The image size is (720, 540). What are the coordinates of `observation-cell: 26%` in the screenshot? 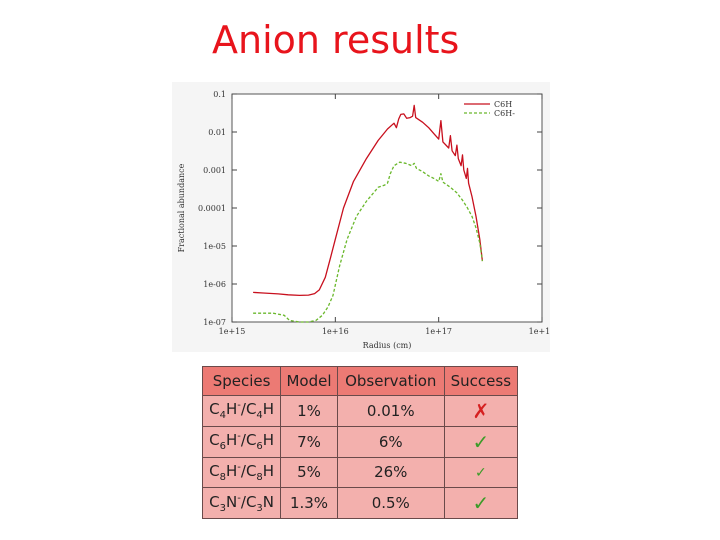 It's located at (390, 472).